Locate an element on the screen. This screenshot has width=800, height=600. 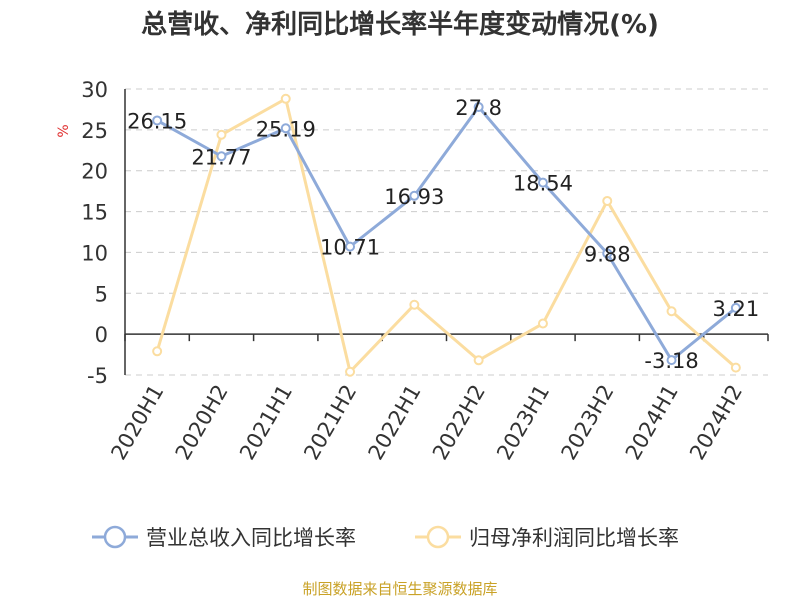
x-tick-label: 2023H1 is located at coordinates (523, 423).